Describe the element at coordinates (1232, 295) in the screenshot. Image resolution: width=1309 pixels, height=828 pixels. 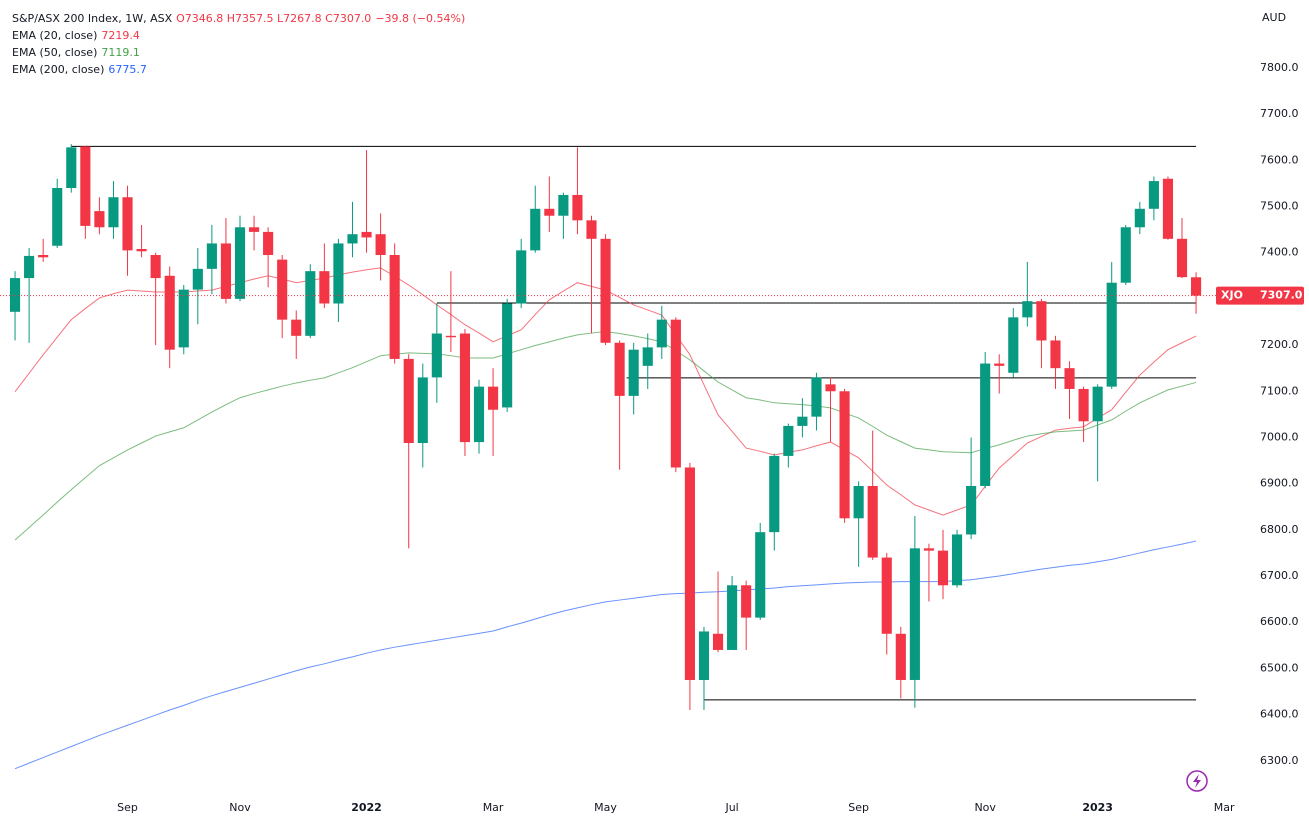
I see `price-tag-symbol: XJO` at that location.